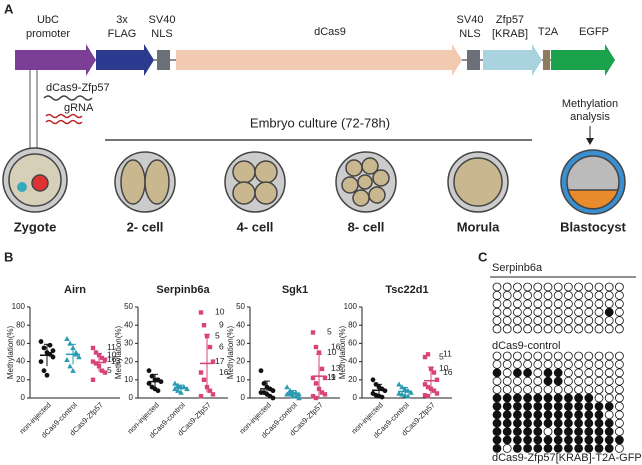 The image size is (642, 465). What do you see at coordinates (517, 268) in the screenshot?
I see `gene-label: Serpinb6a` at bounding box center [517, 268].